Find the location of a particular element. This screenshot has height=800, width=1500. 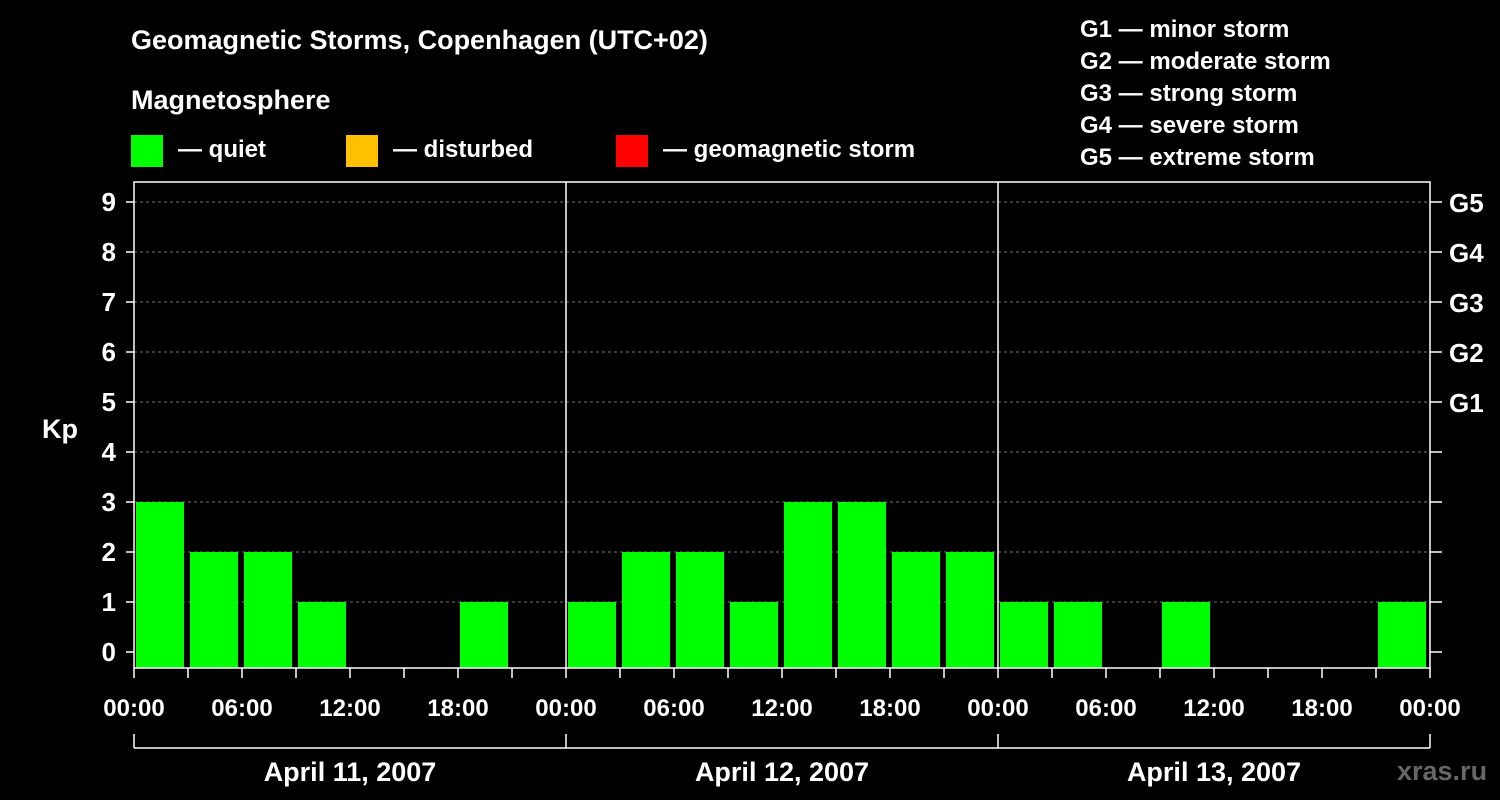

x-tick-label-10: 12:00 is located at coordinates (1213, 708).